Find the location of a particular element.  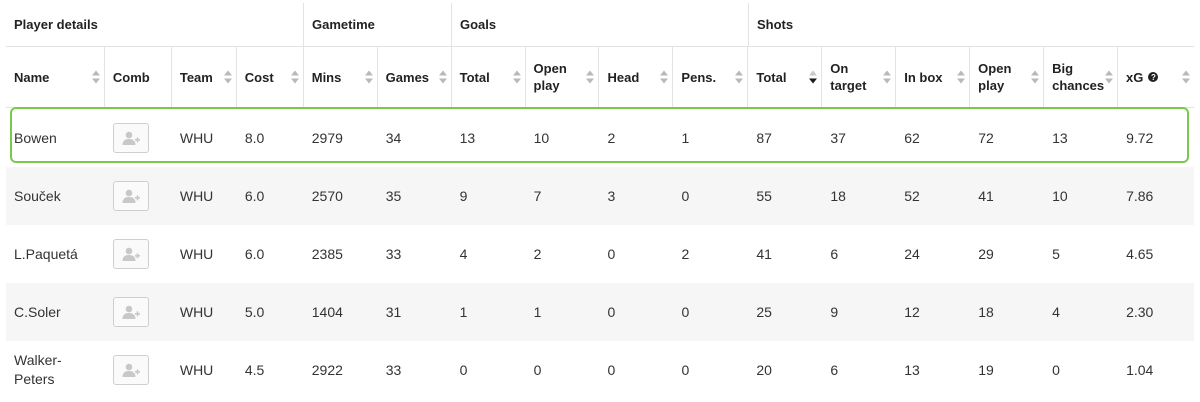

xg-cell: 7.86 is located at coordinates (1140, 196).